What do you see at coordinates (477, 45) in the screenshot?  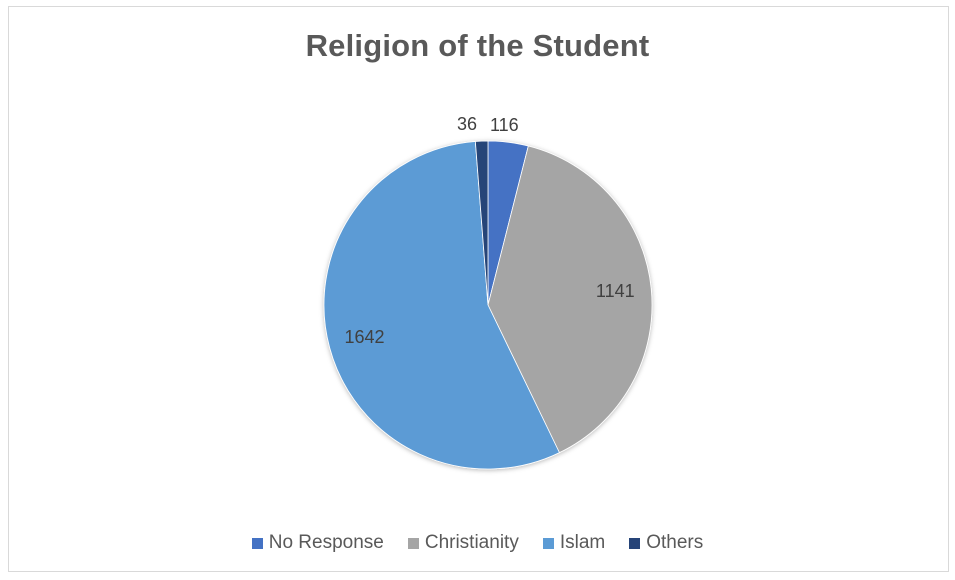 I see `chart-title: Religion of the Student` at bounding box center [477, 45].